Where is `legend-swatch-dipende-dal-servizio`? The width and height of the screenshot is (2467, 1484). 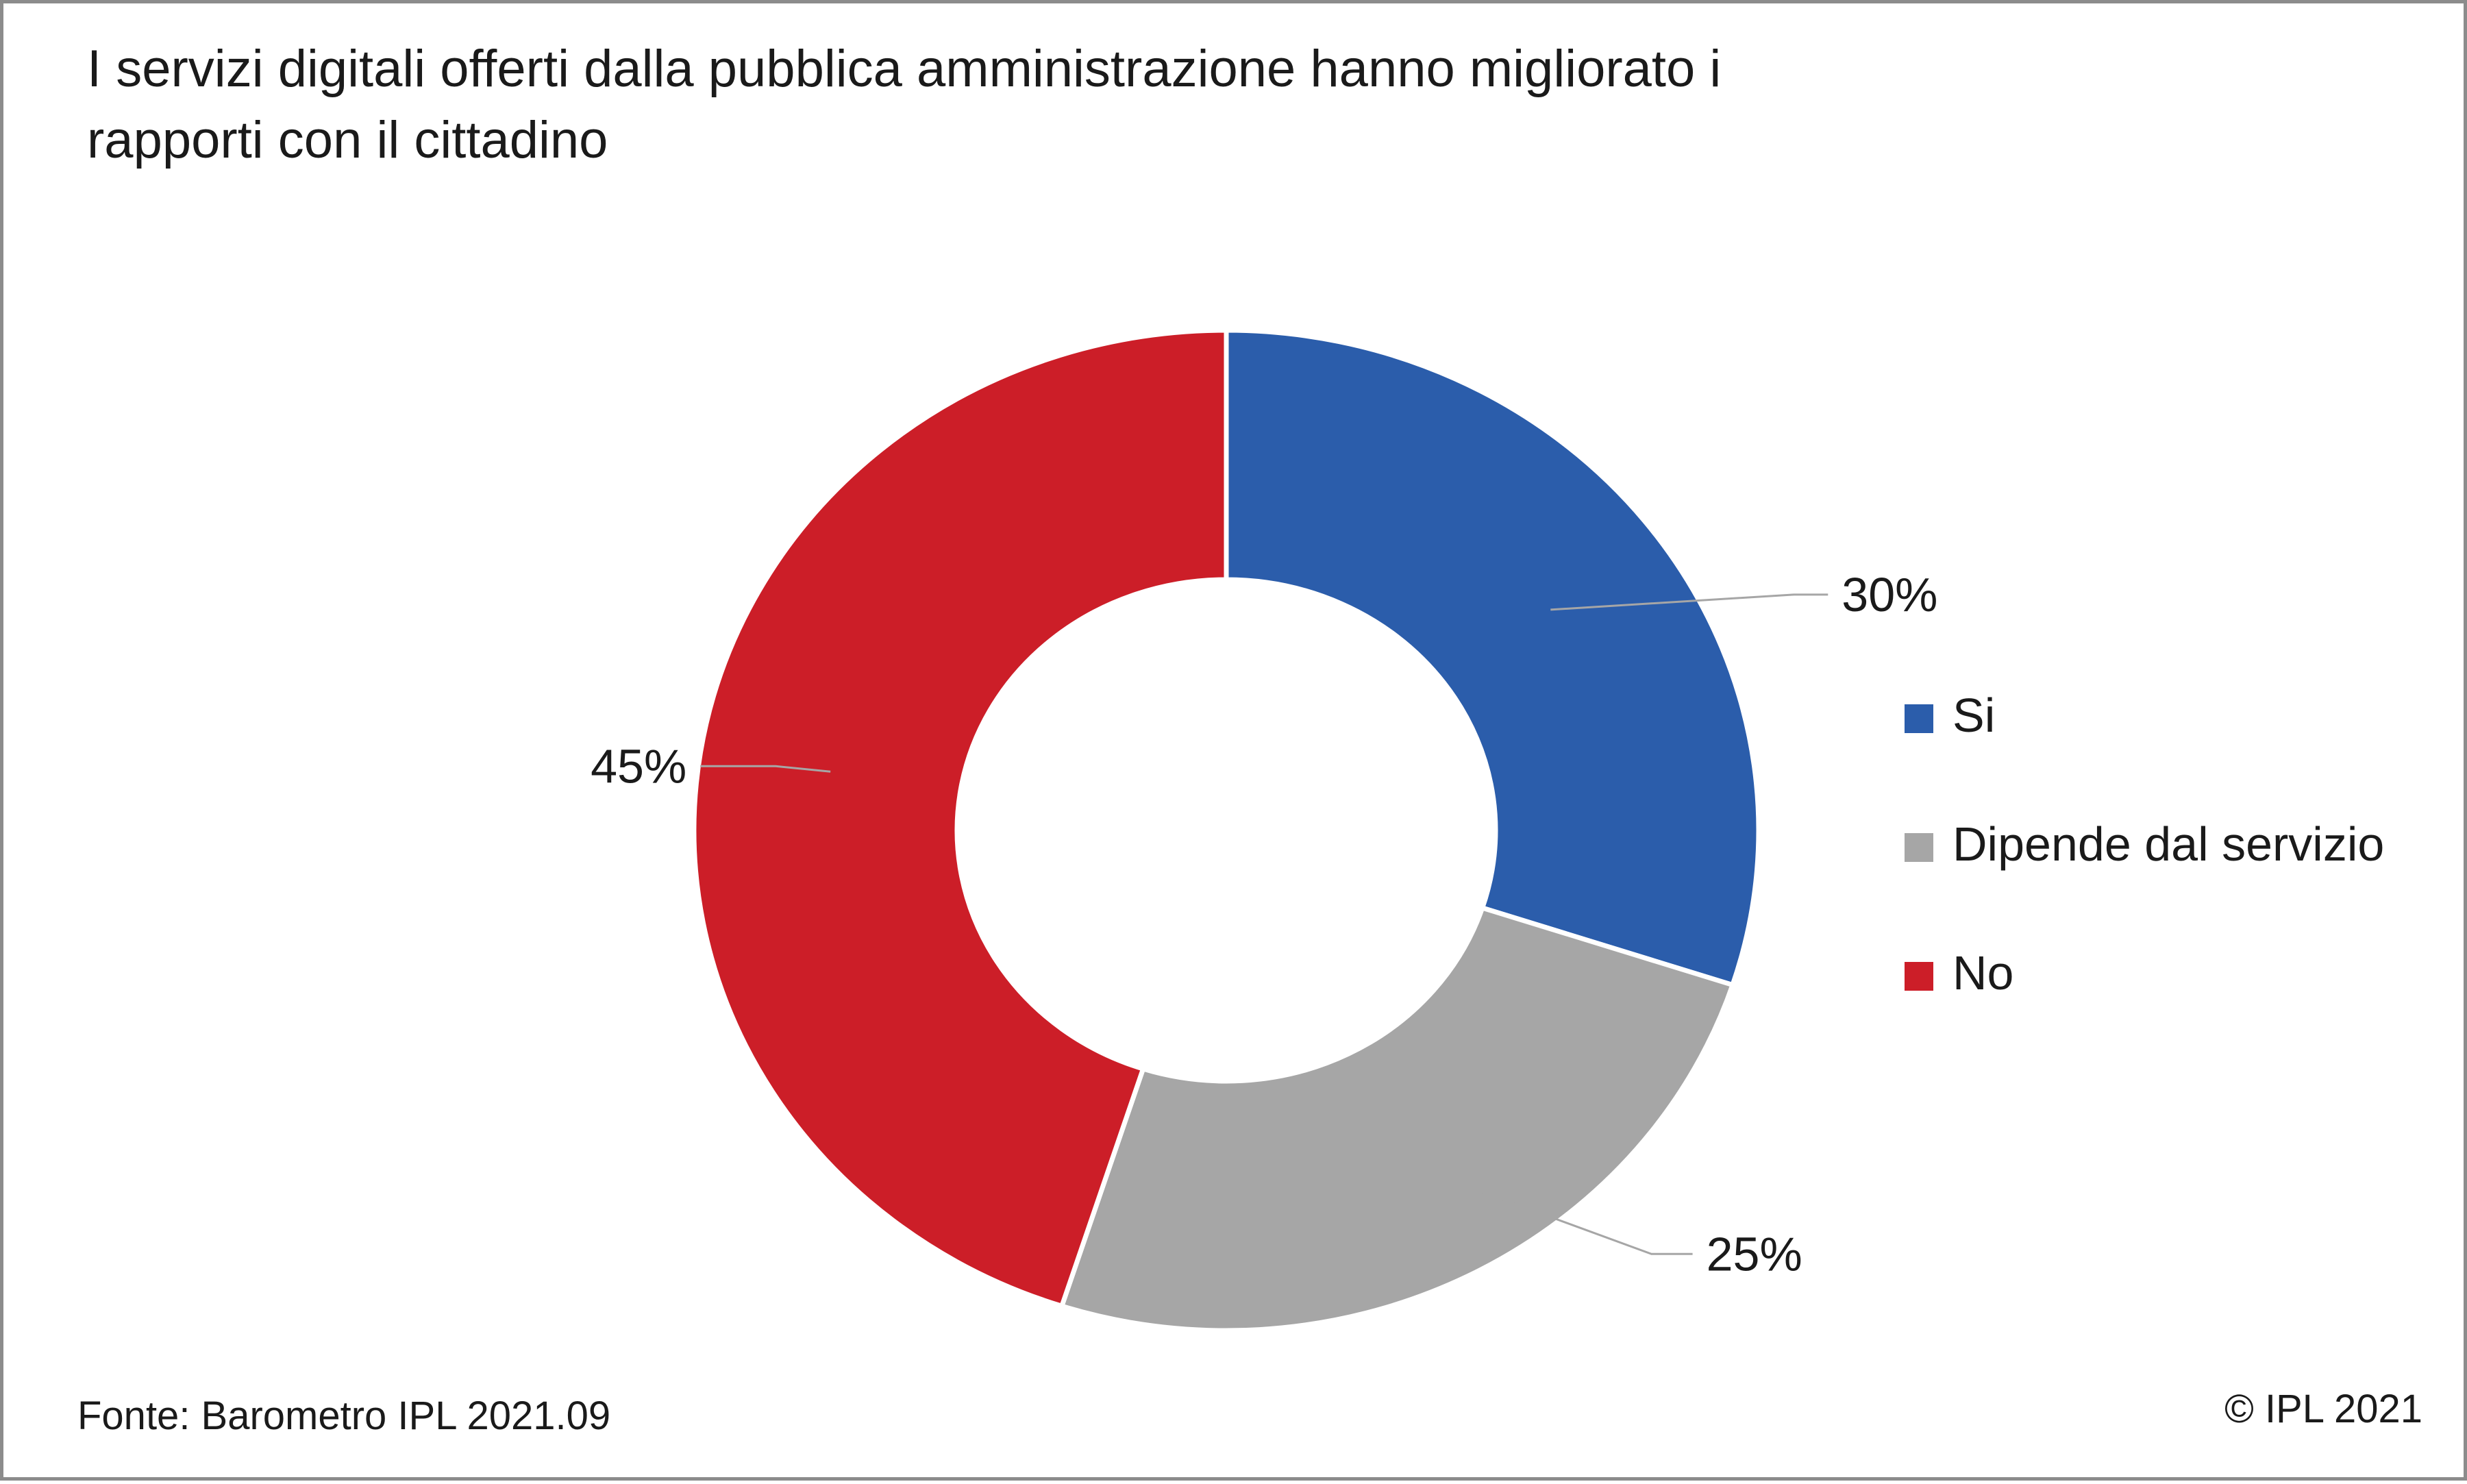 legend-swatch-dipende-dal-servizio is located at coordinates (1919, 848).